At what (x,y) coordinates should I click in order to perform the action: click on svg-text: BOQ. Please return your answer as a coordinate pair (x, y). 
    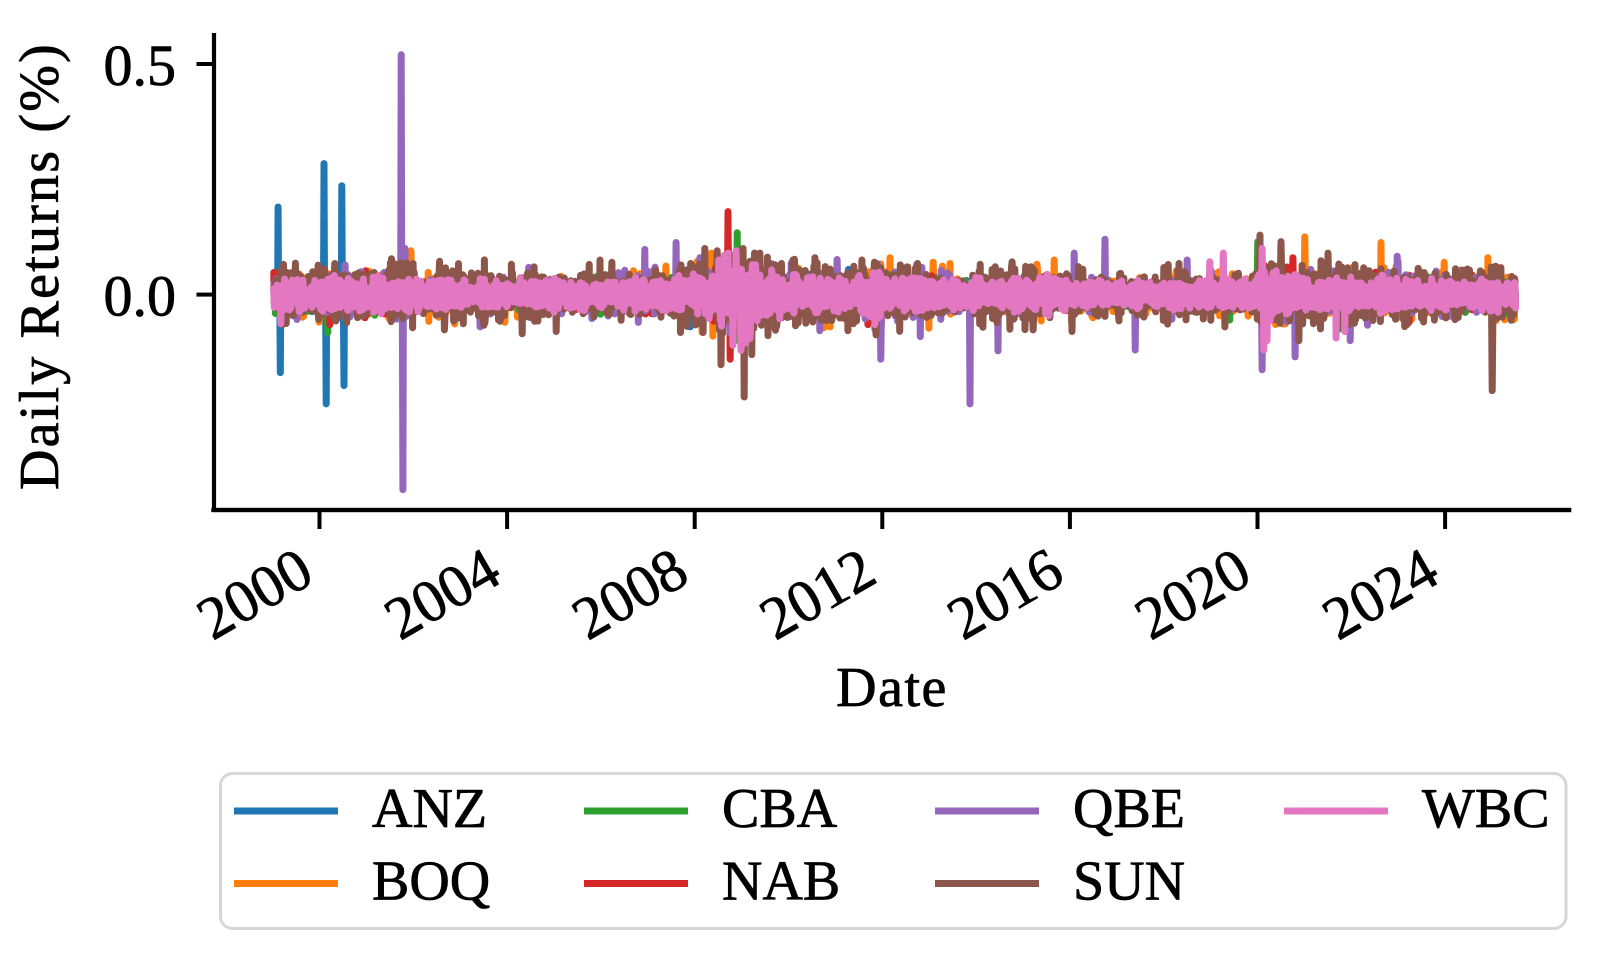
    Looking at the image, I should click on (431, 882).